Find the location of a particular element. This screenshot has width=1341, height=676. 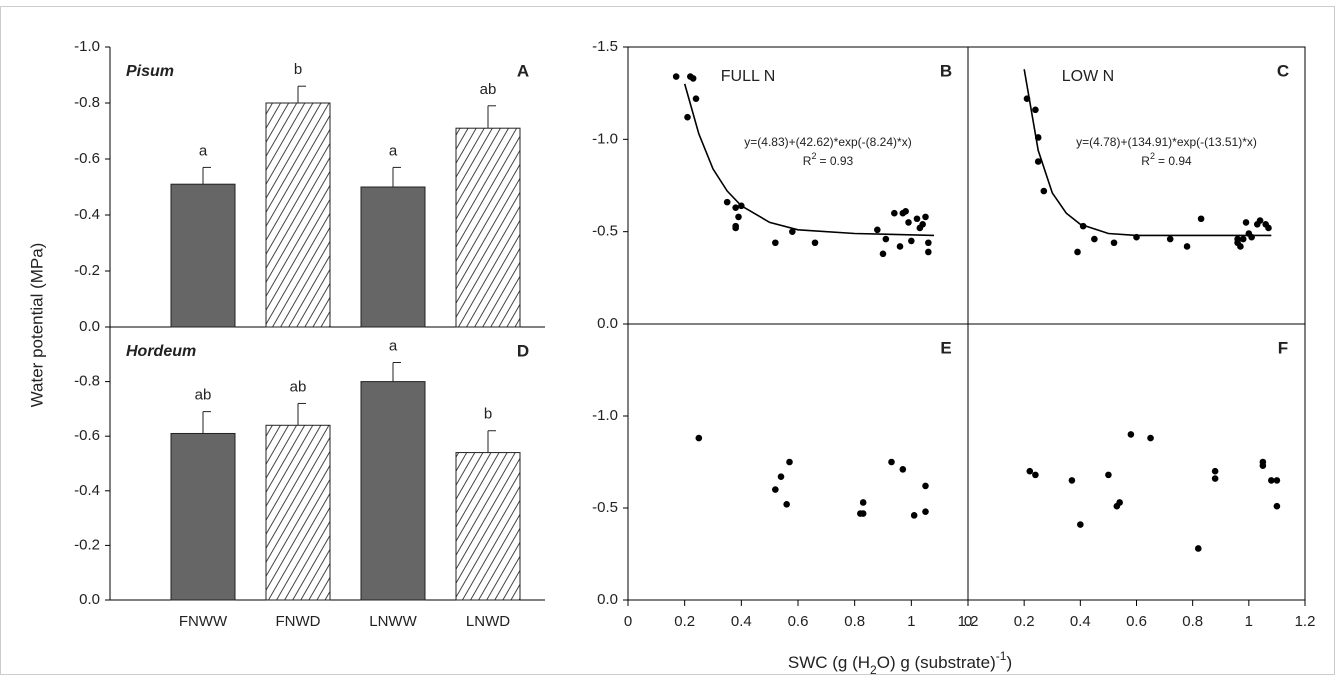

x-axis-title-part: ) is located at coordinates (1009, 662).